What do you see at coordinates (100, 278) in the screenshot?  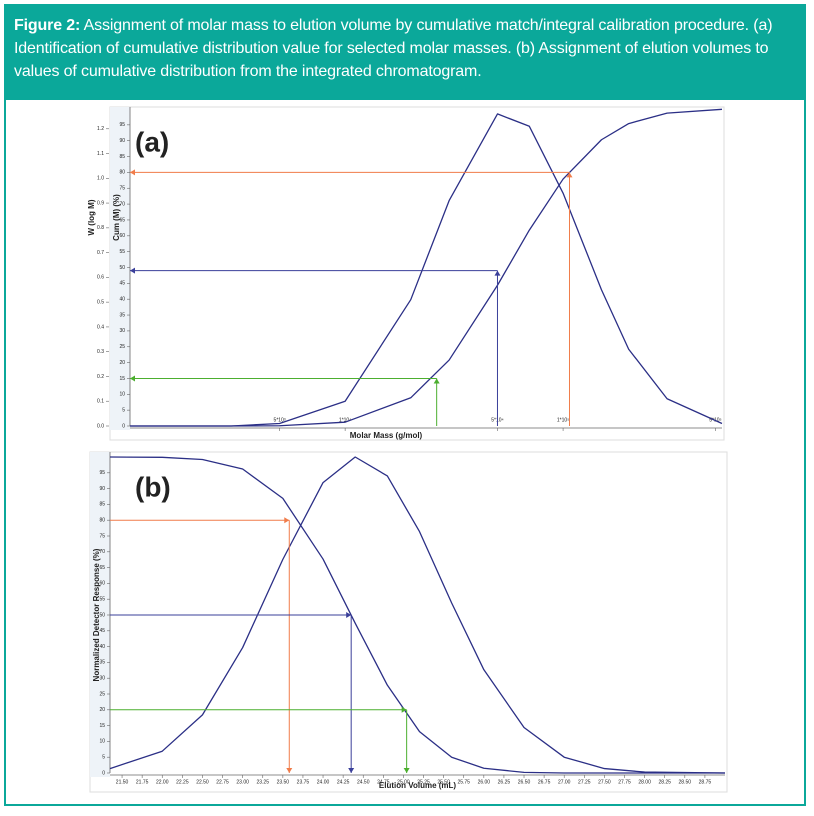 I see `y2-tick-label: 0.6` at bounding box center [100, 278].